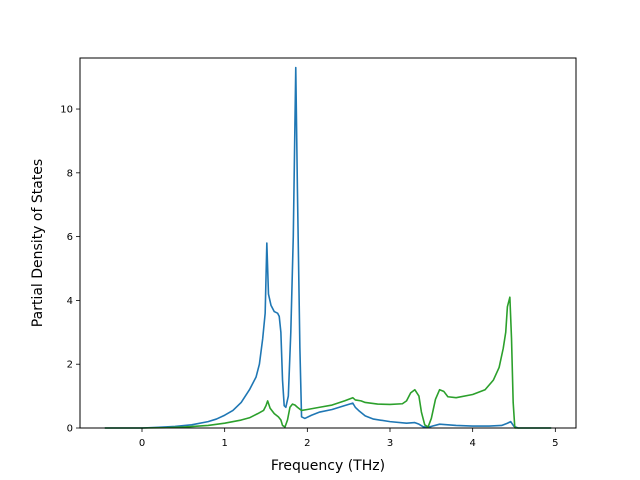  I want to click on y-tick-label: 6, so click(70, 237).